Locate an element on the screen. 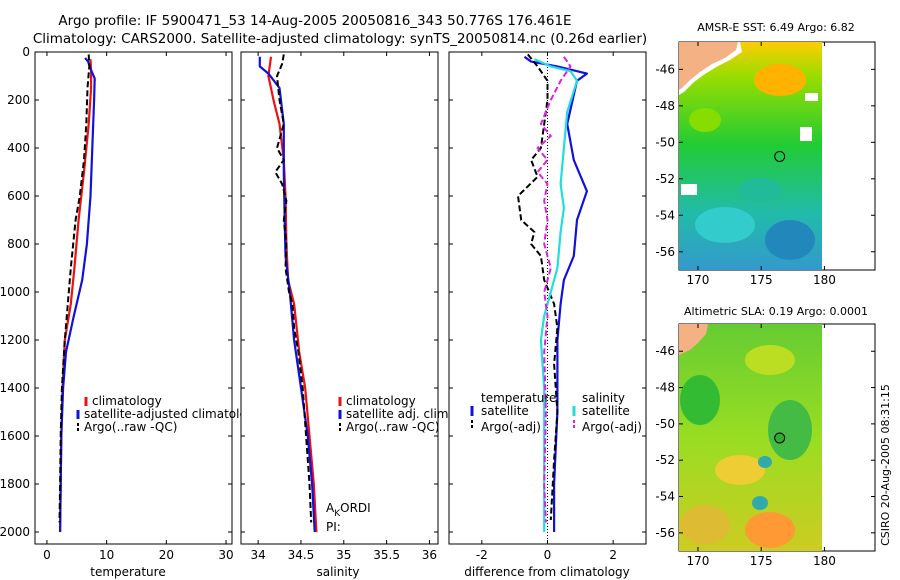  series-line-temperature-argo-adj- is located at coordinates (538, 287).